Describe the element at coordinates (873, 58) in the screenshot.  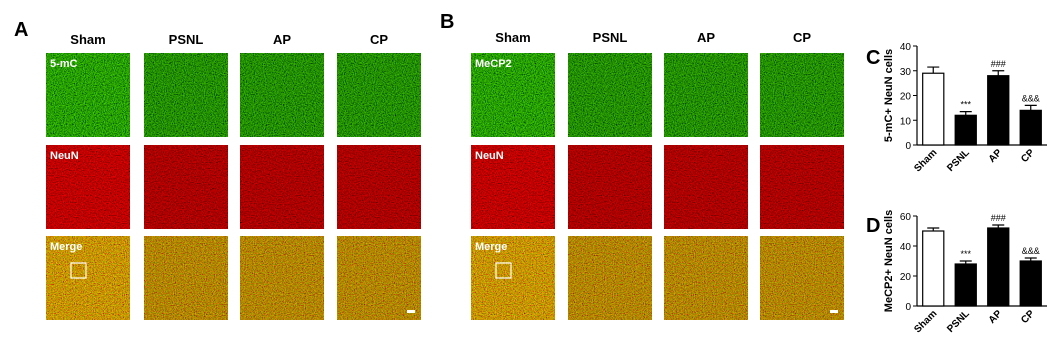
I see `panel-letter: C` at that location.